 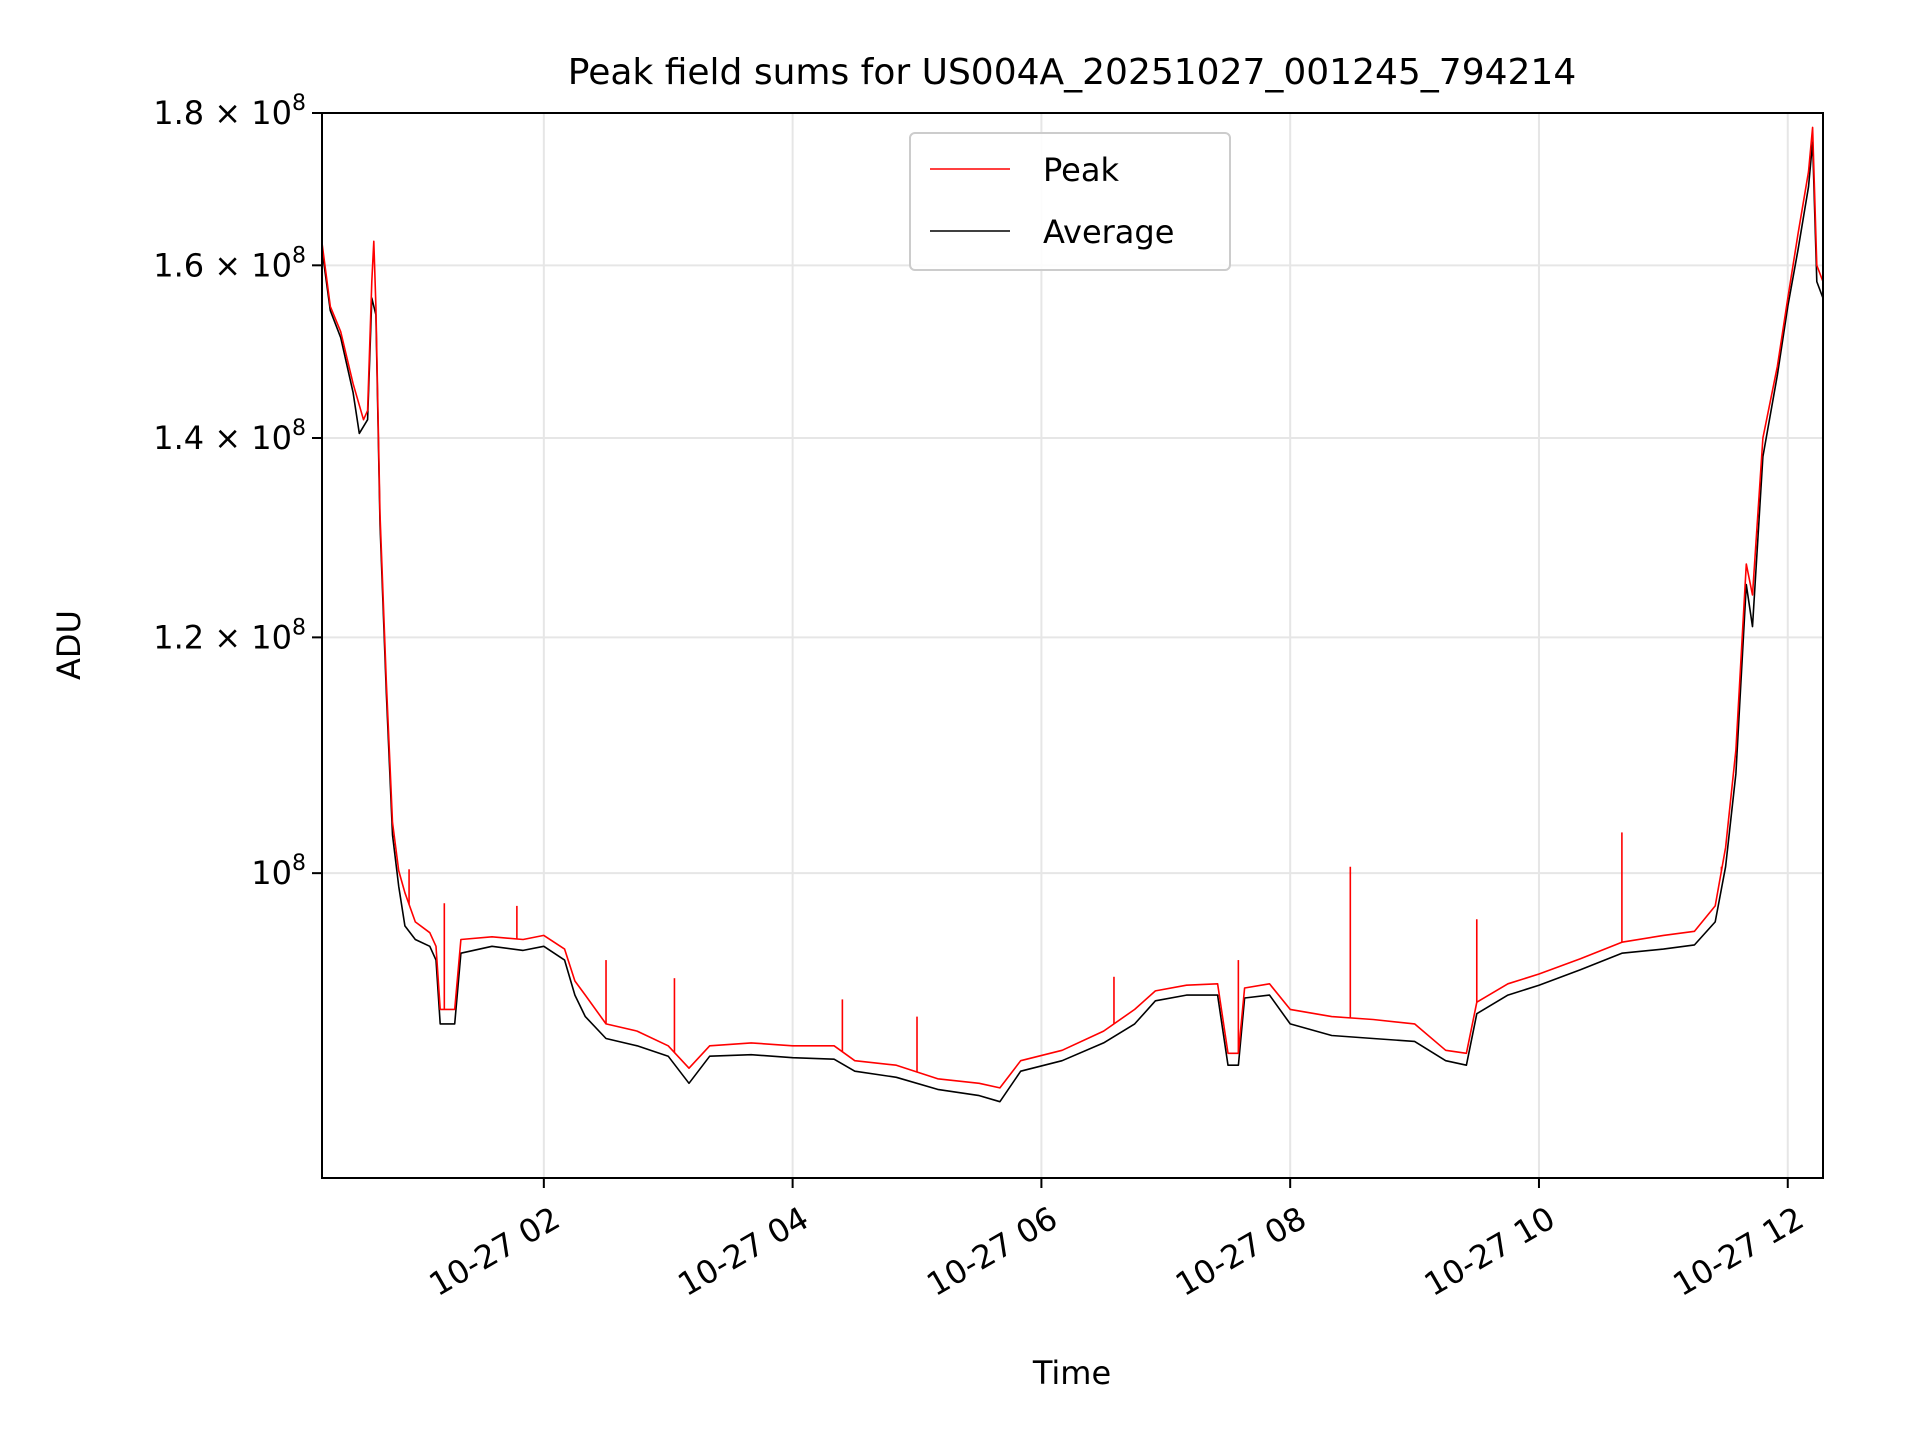 I want to click on y-tick-label: 1.6 × 108, so click(x=229, y=263).